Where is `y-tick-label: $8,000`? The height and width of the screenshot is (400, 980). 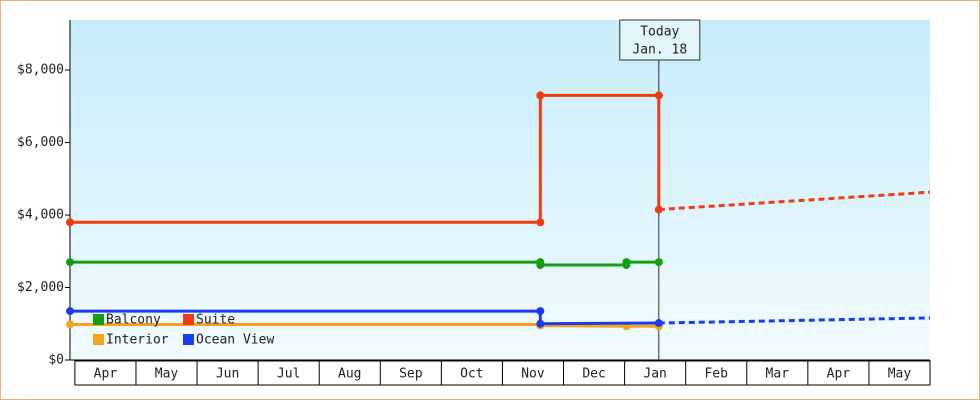
y-tick-label: $8,000 is located at coordinates (40, 70).